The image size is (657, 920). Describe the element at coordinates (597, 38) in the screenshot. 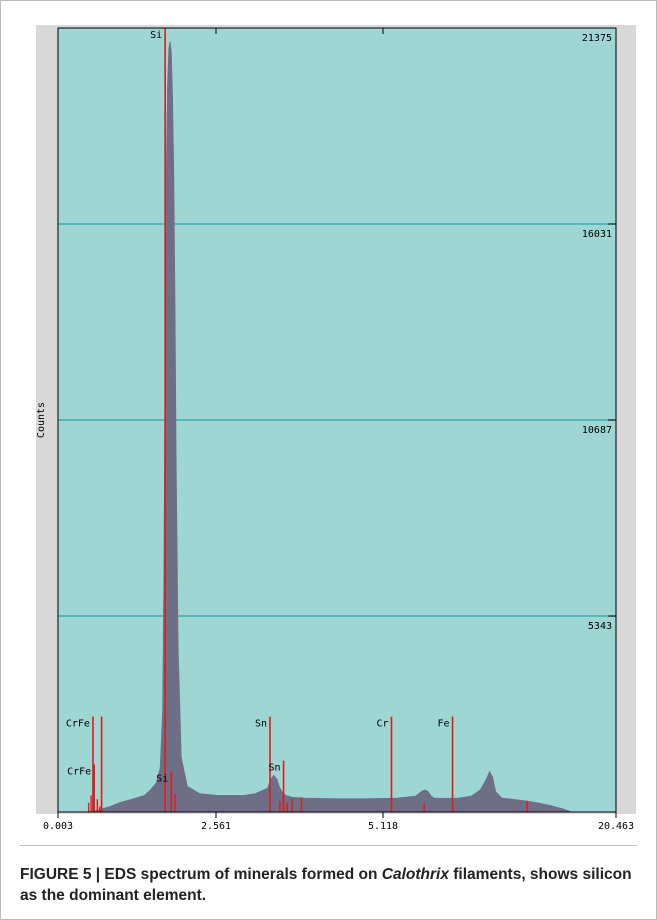

I see `y-tick-label: 21375` at that location.